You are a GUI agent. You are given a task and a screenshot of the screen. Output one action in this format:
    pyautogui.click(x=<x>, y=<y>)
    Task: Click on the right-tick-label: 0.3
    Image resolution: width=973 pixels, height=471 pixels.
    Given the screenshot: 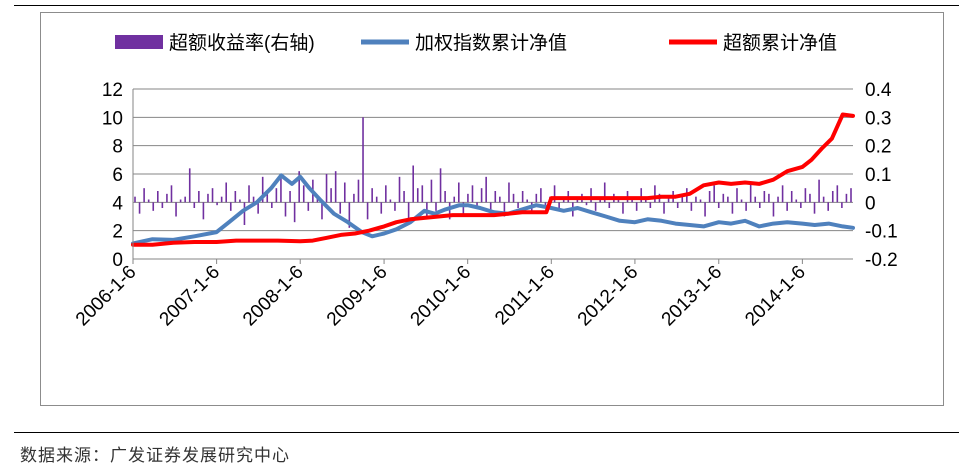 What is the action you would take?
    pyautogui.click(x=878, y=118)
    